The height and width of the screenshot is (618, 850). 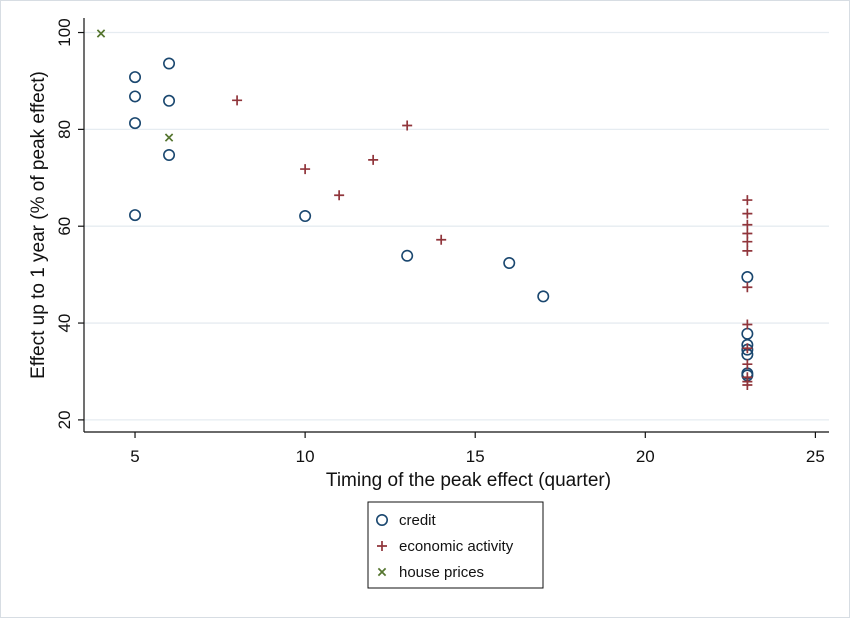 I want to click on legend-item-economic-activity: economic activity, so click(x=445, y=546).